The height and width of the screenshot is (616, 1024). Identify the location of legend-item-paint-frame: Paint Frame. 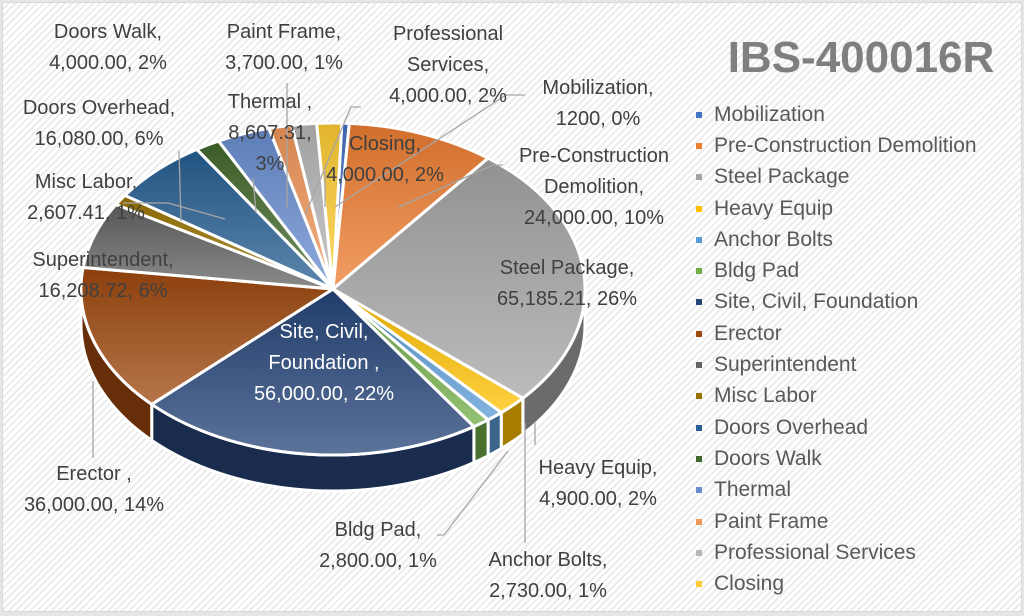
(836, 521).